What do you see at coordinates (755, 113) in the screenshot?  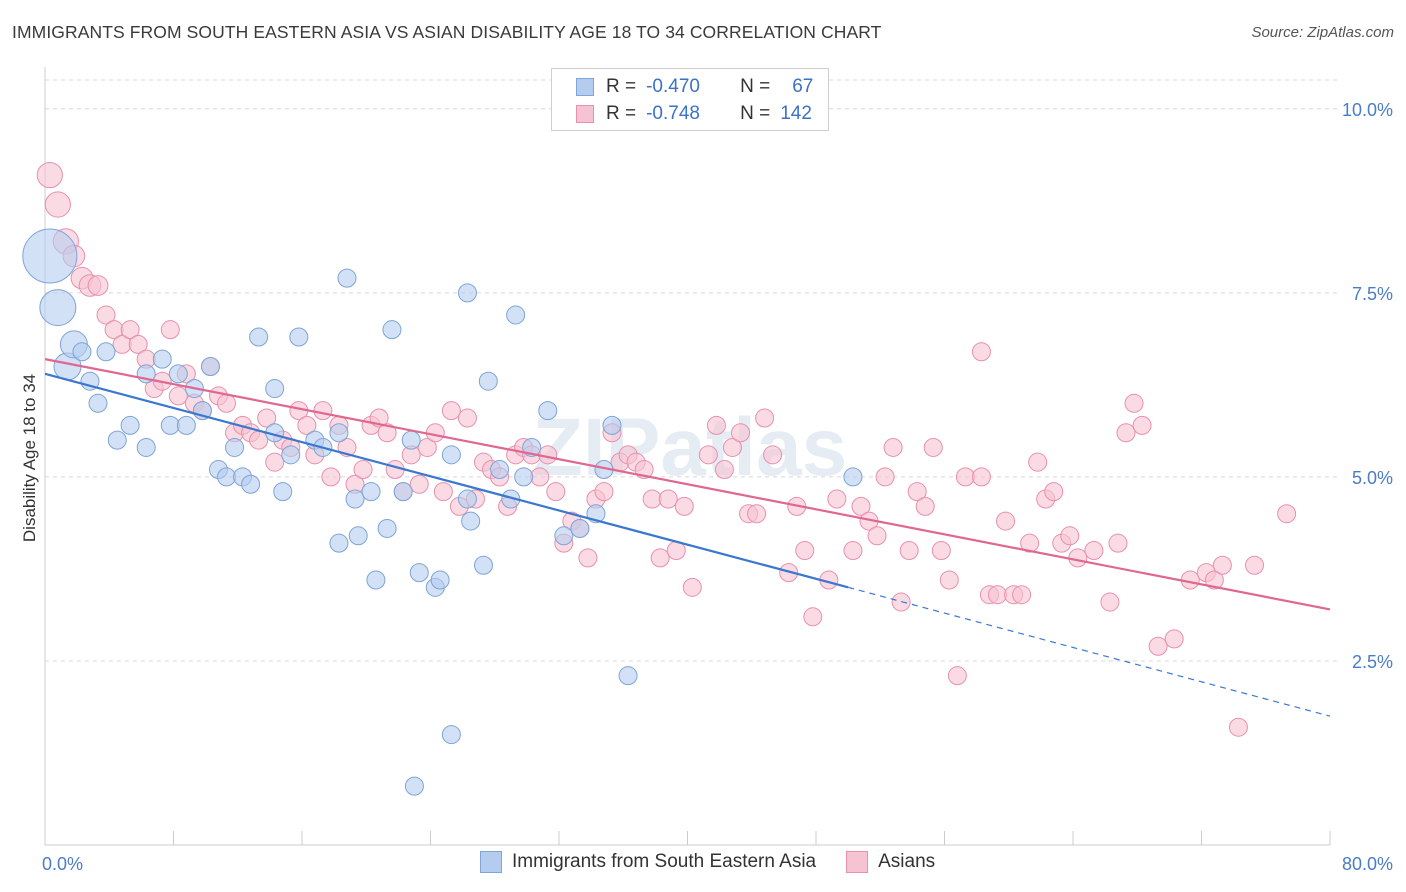 I see `n-label: N =` at bounding box center [755, 113].